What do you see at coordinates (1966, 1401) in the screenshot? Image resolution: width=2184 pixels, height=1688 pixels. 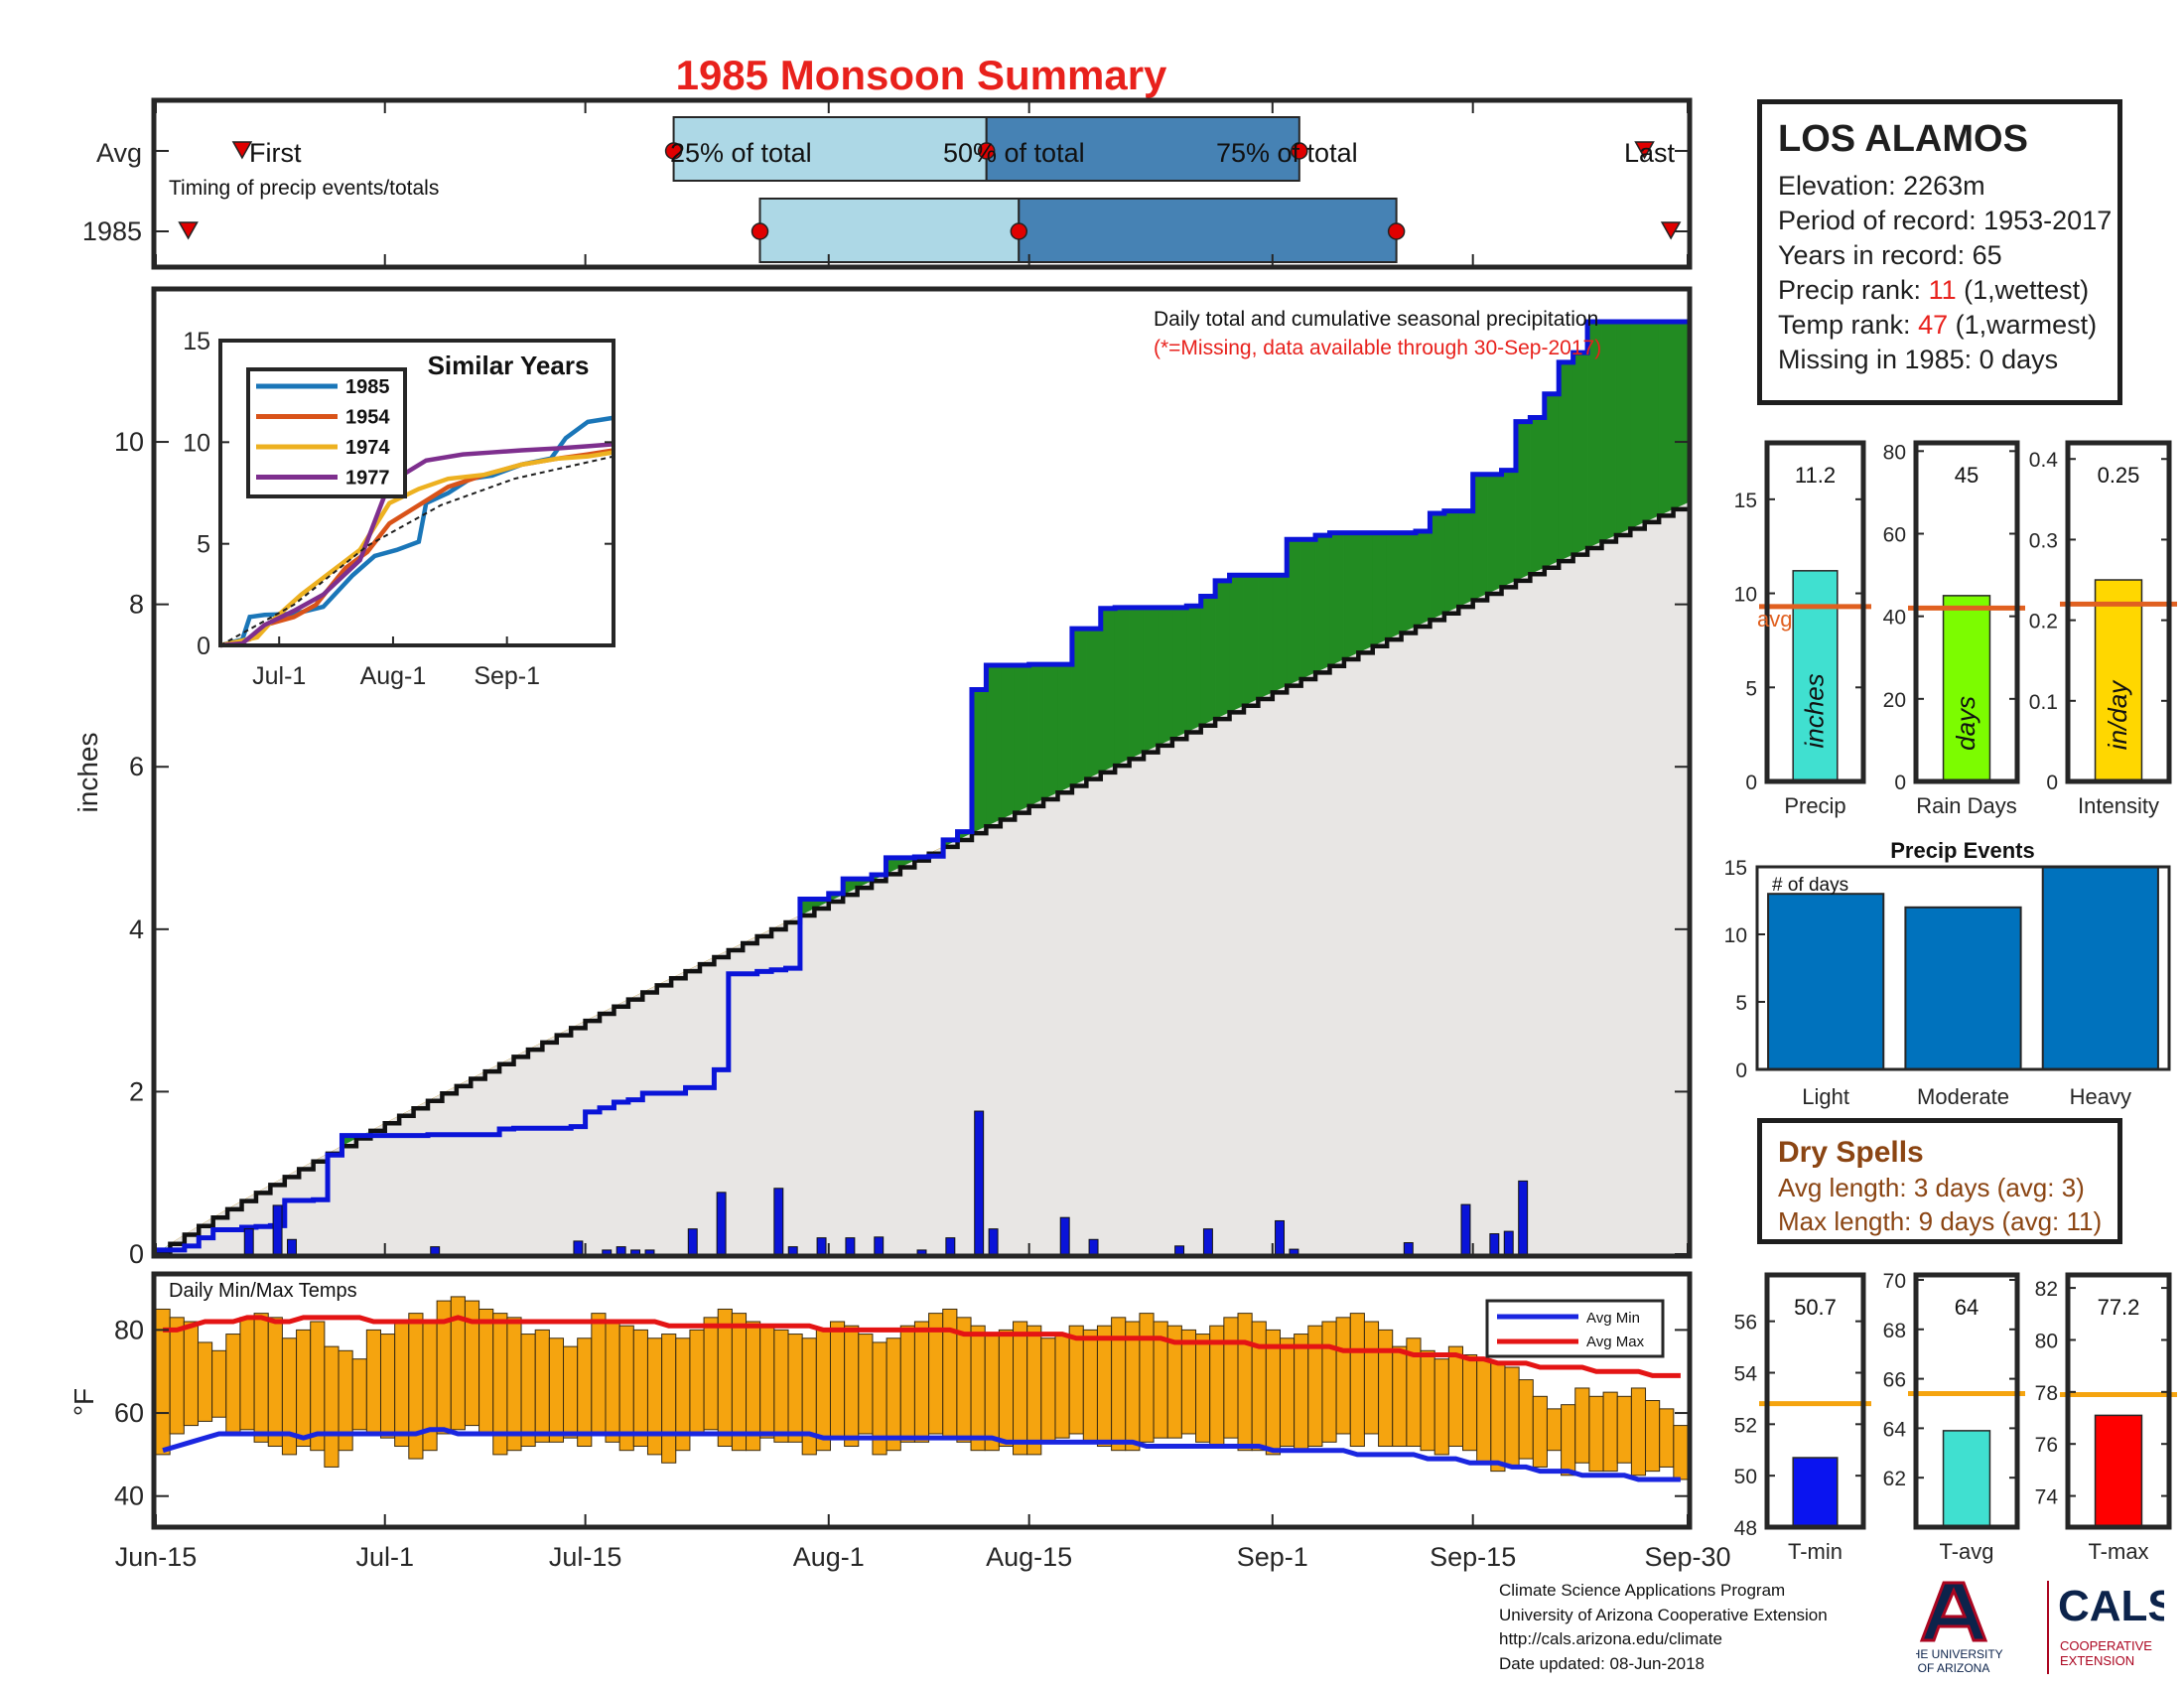 I see `tavg-summary-frame` at bounding box center [1966, 1401].